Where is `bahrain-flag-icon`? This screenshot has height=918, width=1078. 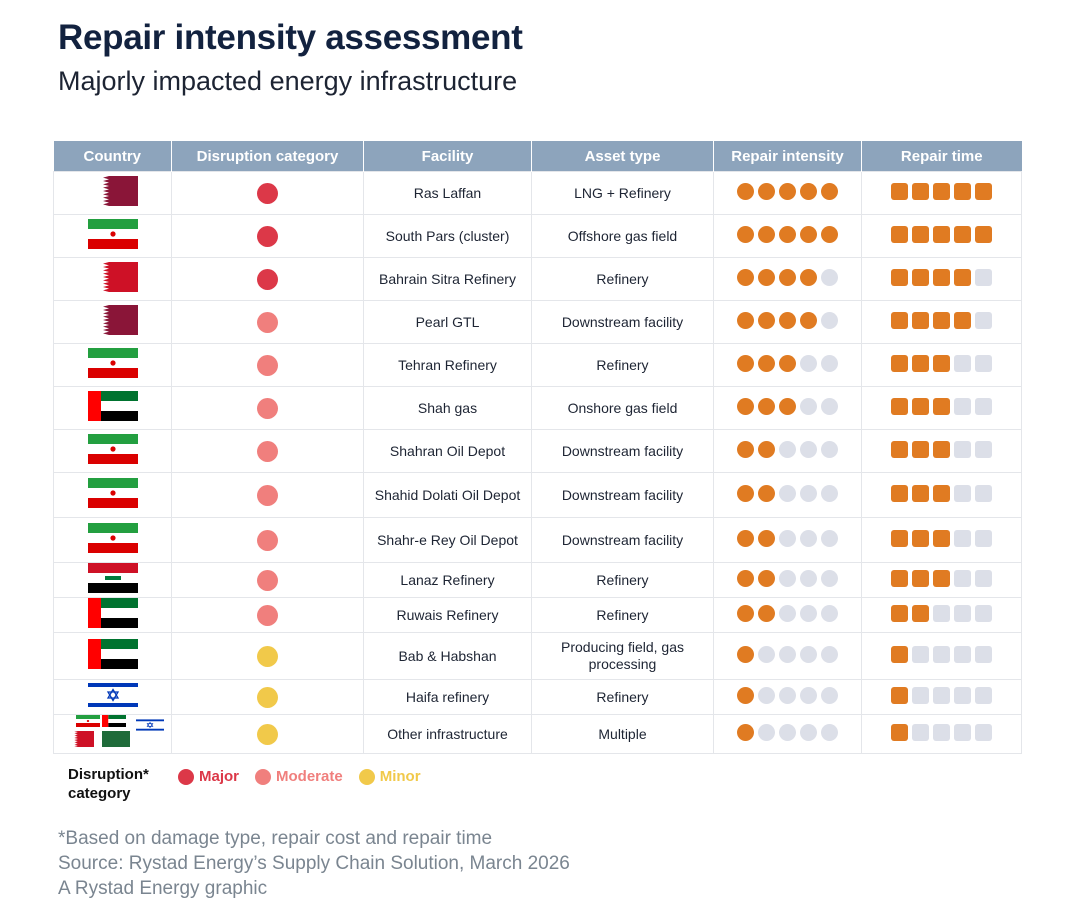
bahrain-flag-icon is located at coordinates (112, 279).